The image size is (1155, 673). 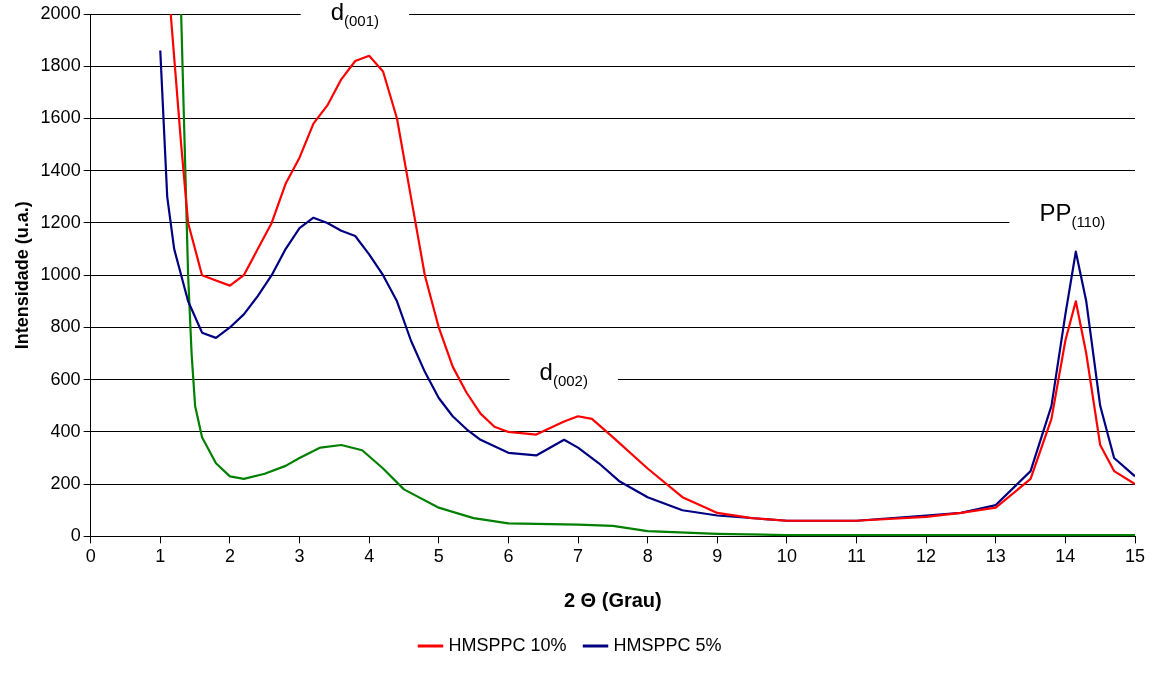 I want to click on x-tick-label: 8, so click(x=647, y=556).